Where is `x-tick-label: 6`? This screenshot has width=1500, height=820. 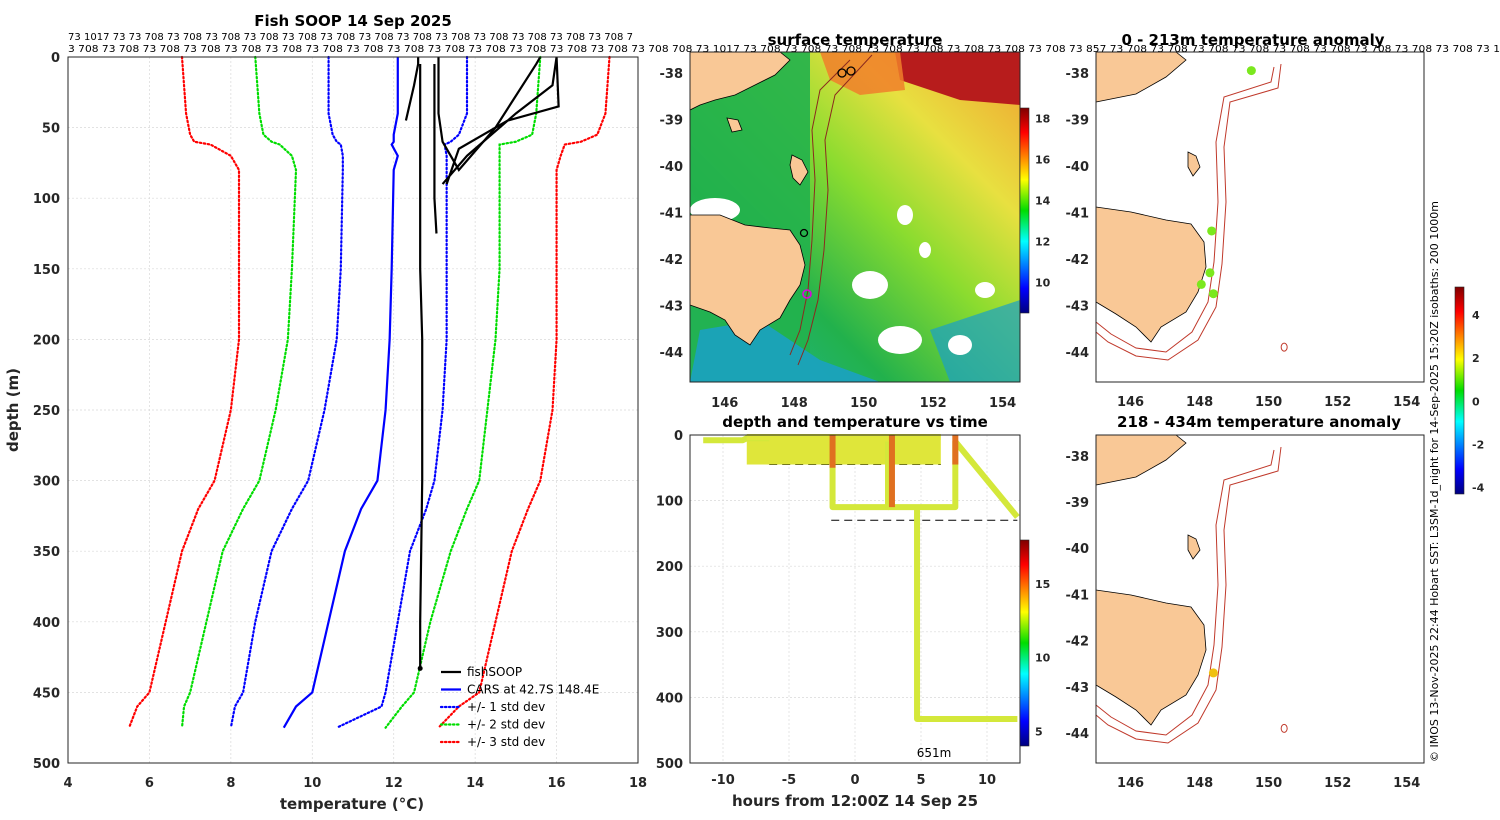 x-tick-label: 6 is located at coordinates (149, 783).